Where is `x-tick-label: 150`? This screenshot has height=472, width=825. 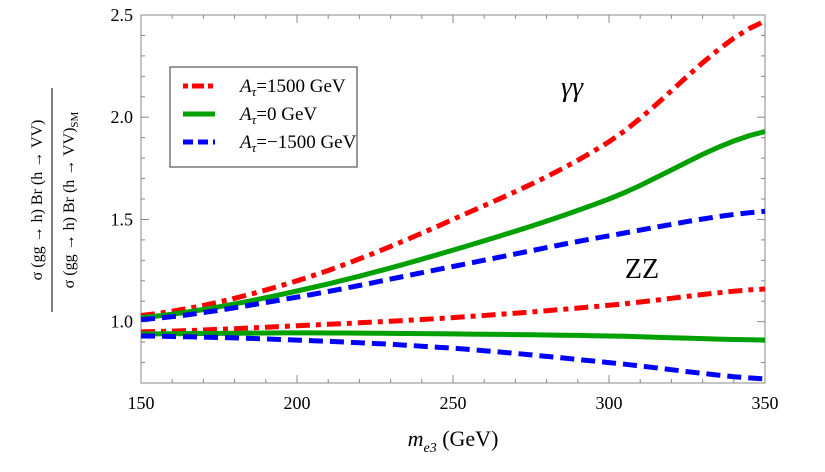 x-tick-label: 150 is located at coordinates (141, 403).